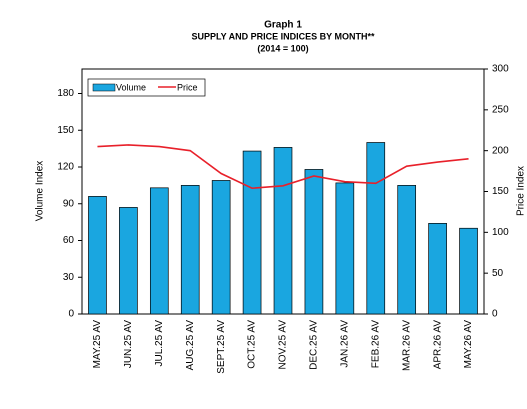  I want to click on x-tick-label: FEB.26 AV, so click(375, 344).